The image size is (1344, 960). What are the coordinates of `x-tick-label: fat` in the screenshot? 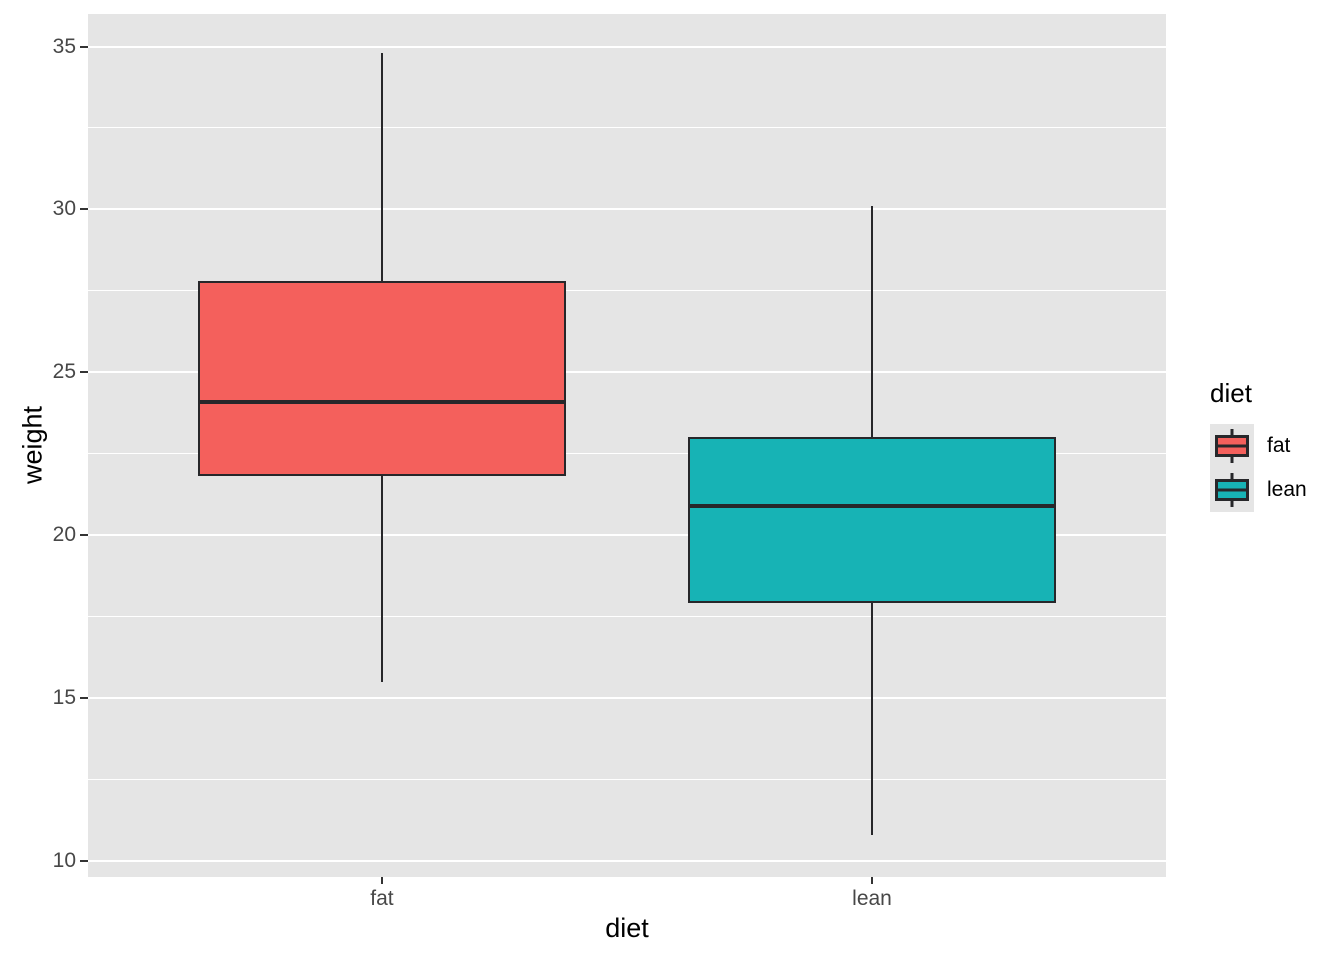 It's located at (382, 898).